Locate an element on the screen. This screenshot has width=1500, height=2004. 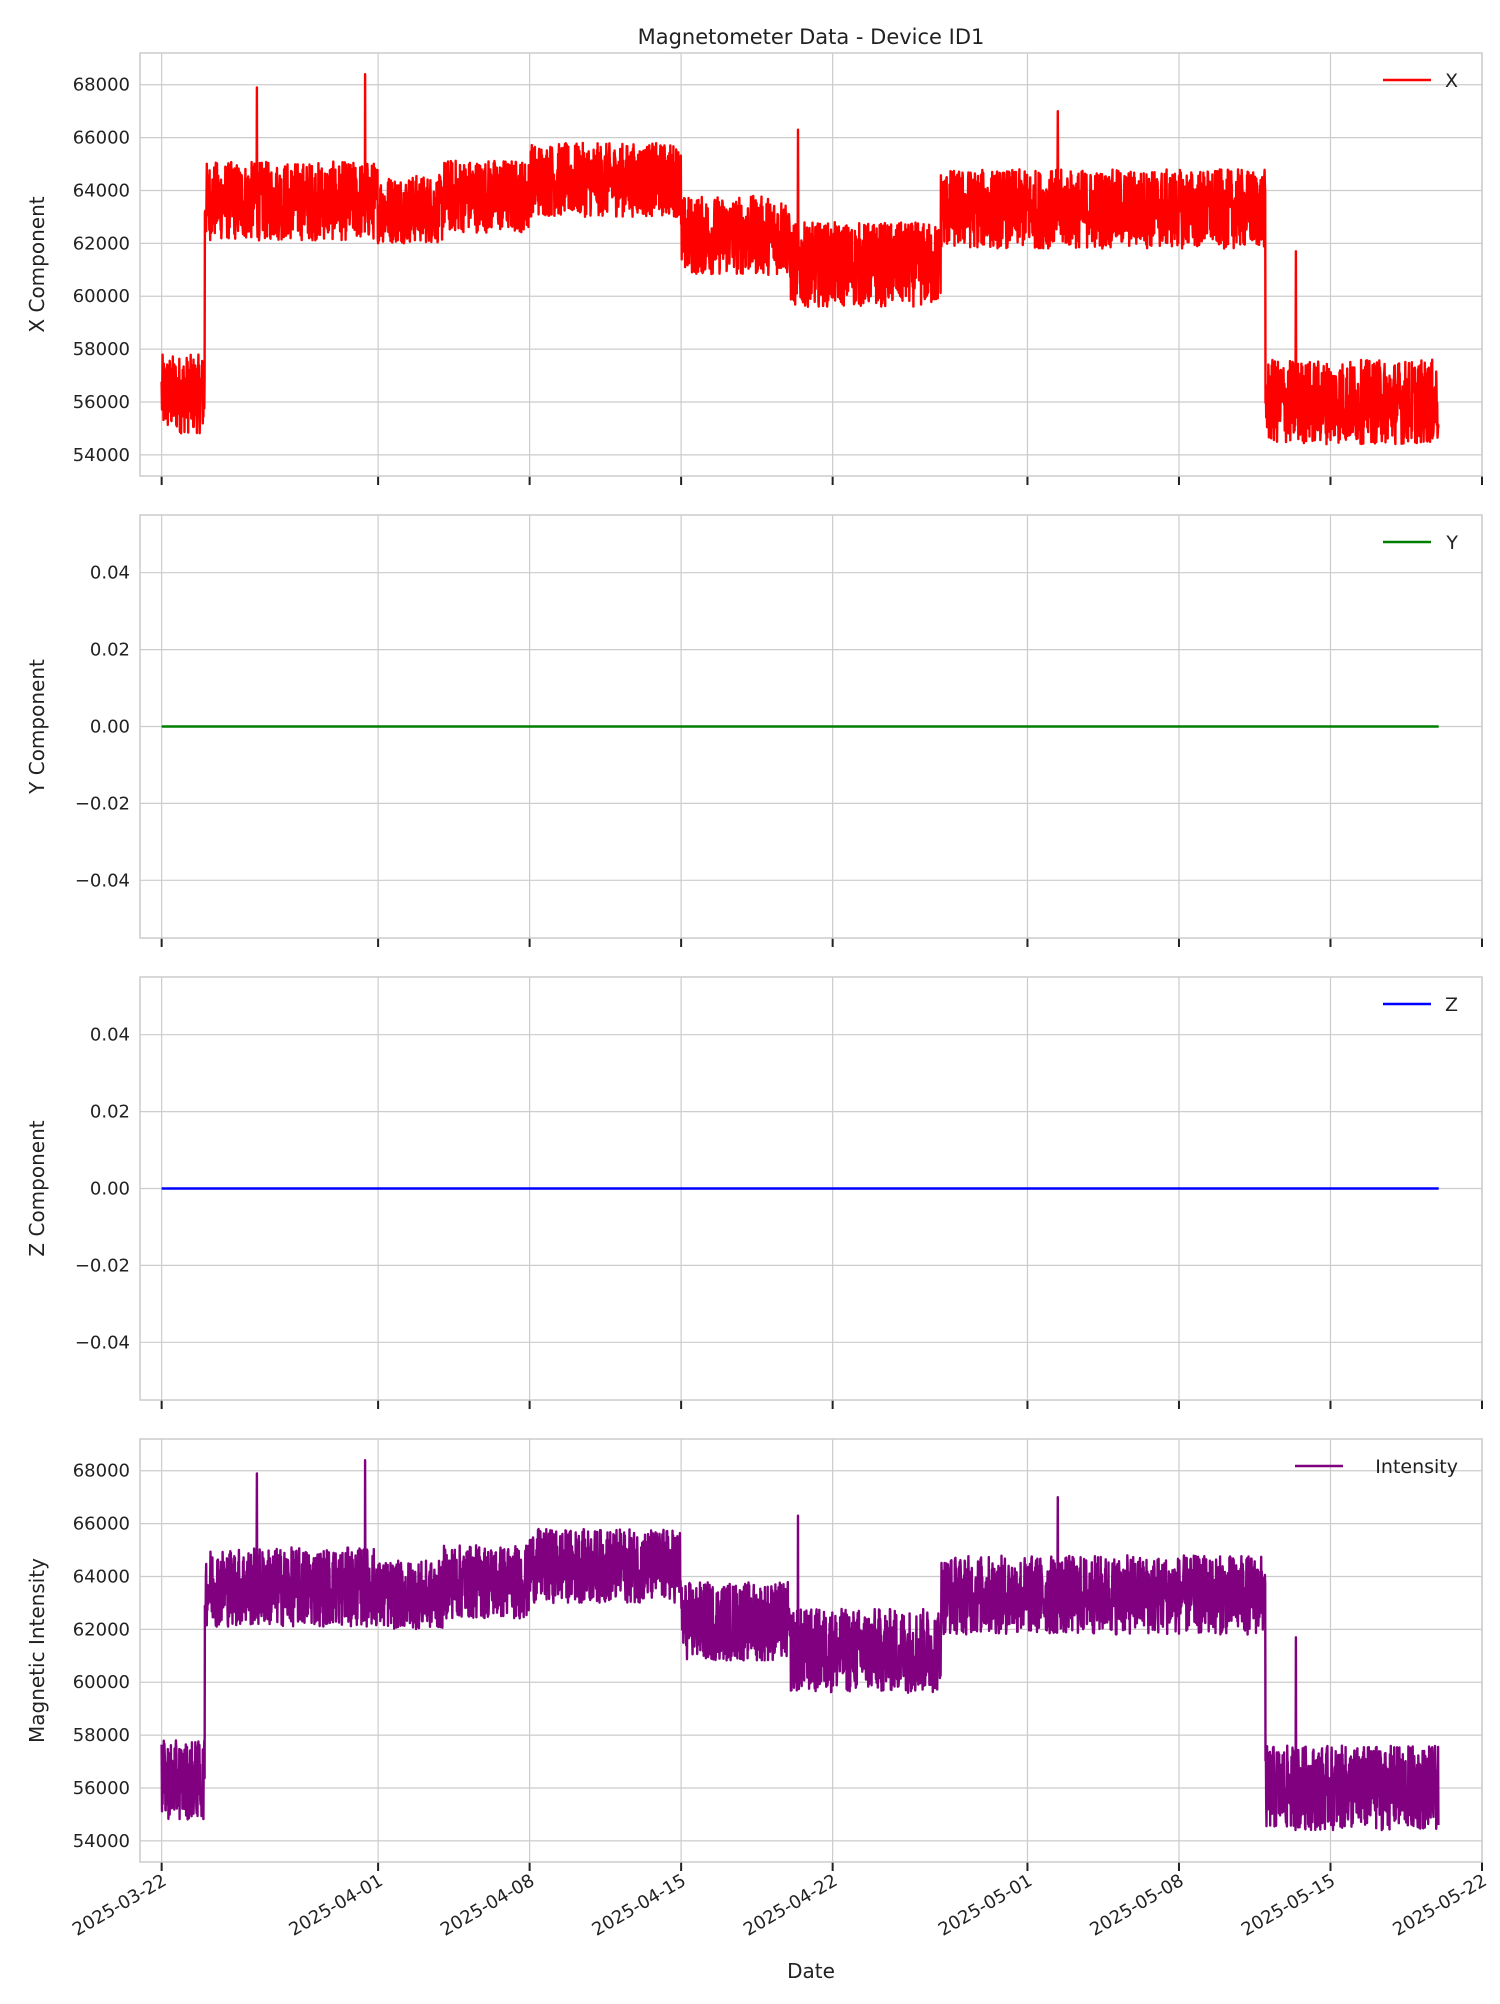
x-tick-label: 2025-05-08 is located at coordinates (1136, 1905).